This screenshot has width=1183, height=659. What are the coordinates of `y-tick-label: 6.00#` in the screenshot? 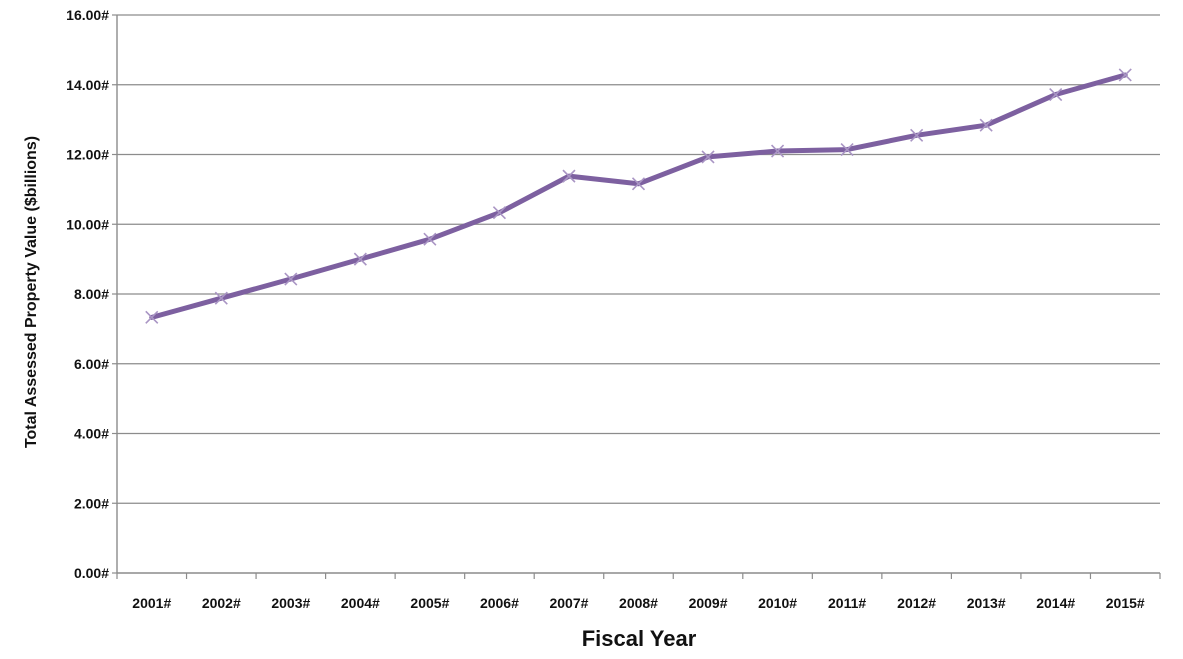 It's located at (91, 364).